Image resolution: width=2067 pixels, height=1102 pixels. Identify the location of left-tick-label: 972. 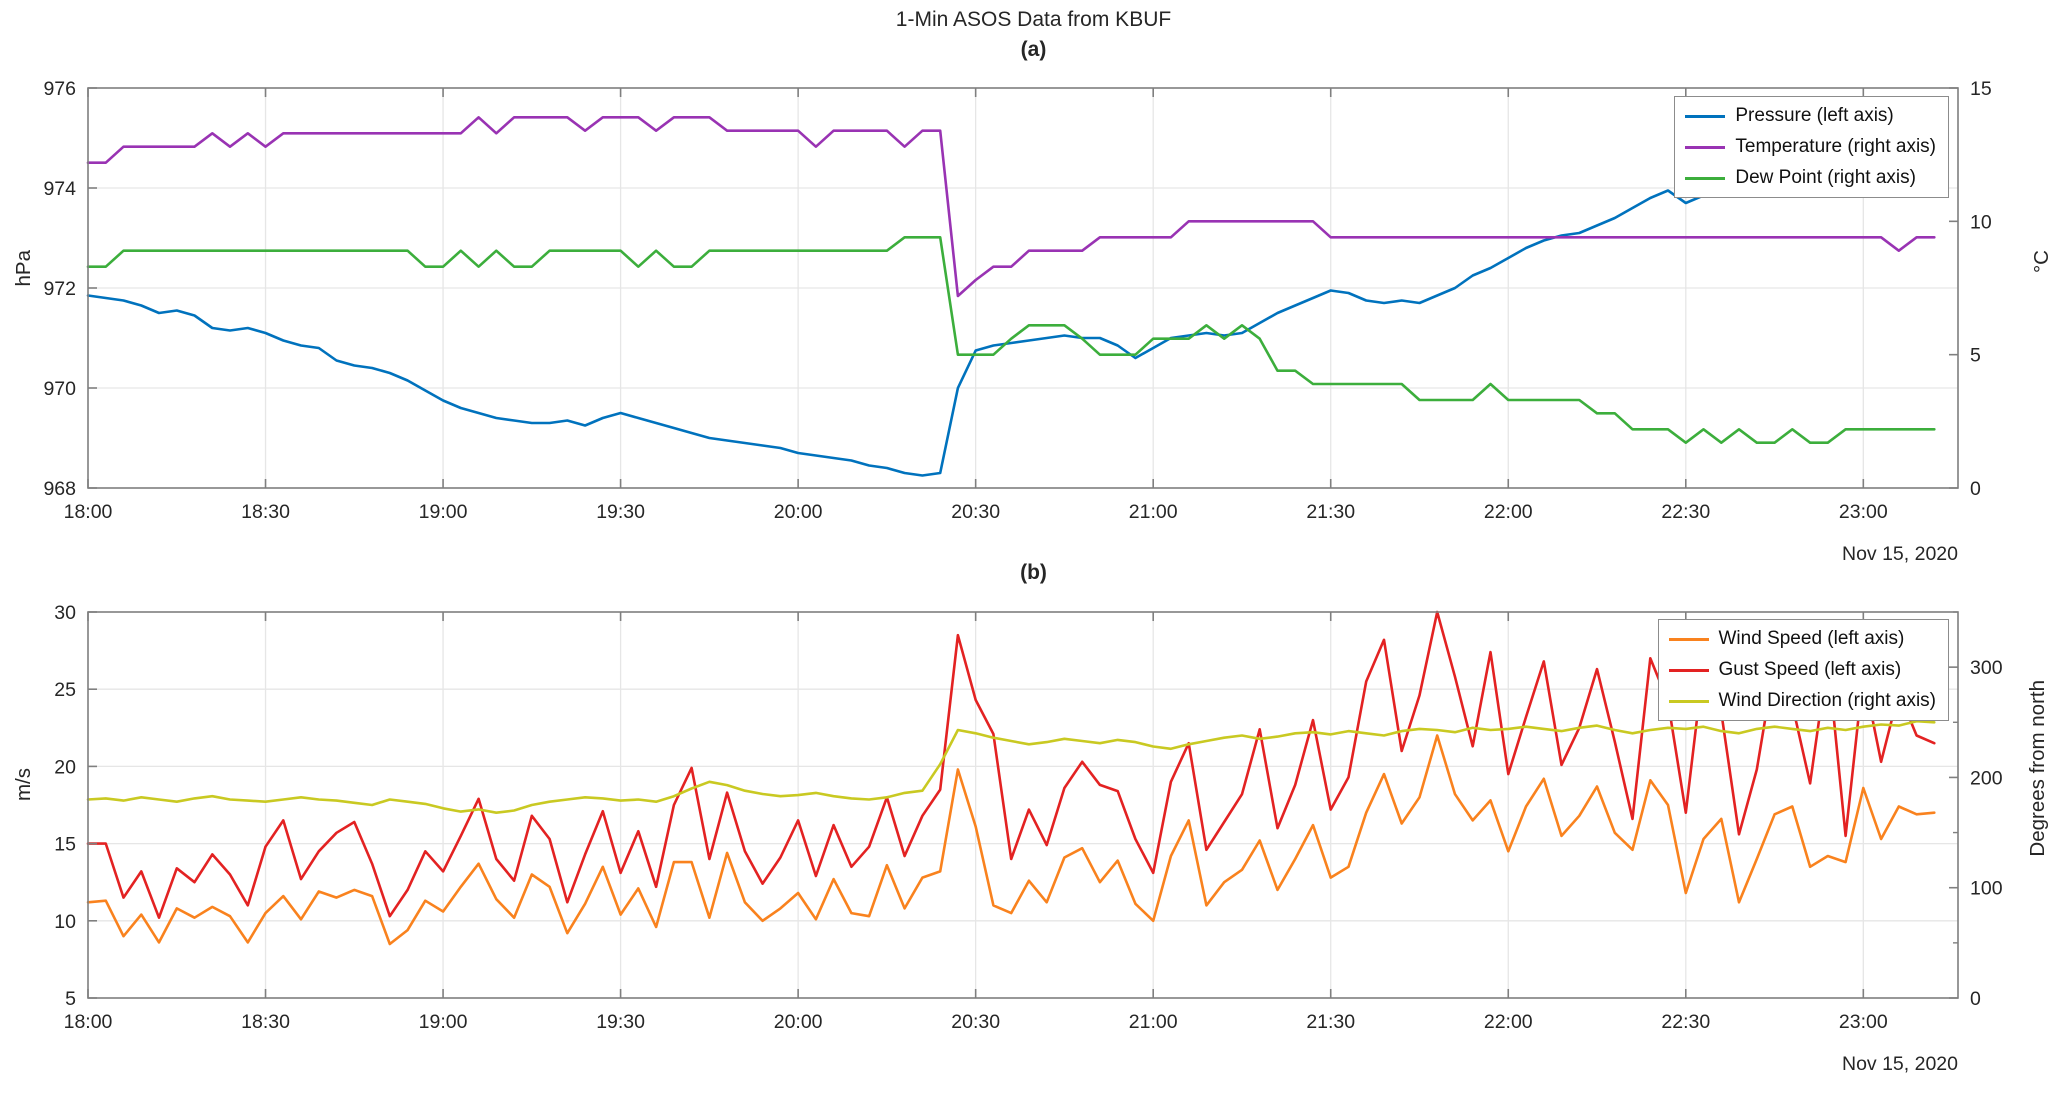
(59, 289).